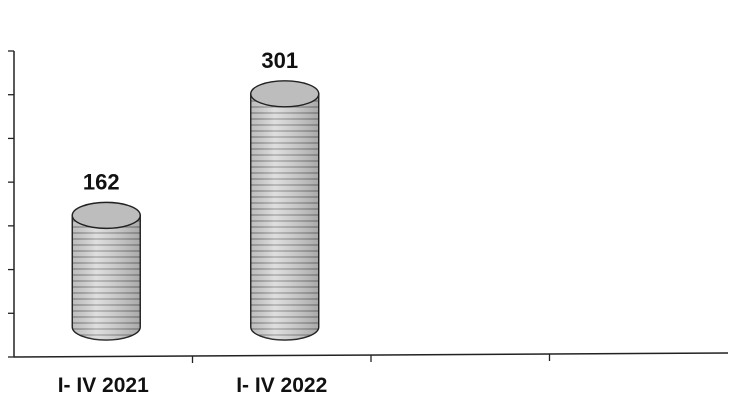 This screenshot has width=738, height=400. Describe the element at coordinates (279, 60) in the screenshot. I see `data-label: 301` at that location.